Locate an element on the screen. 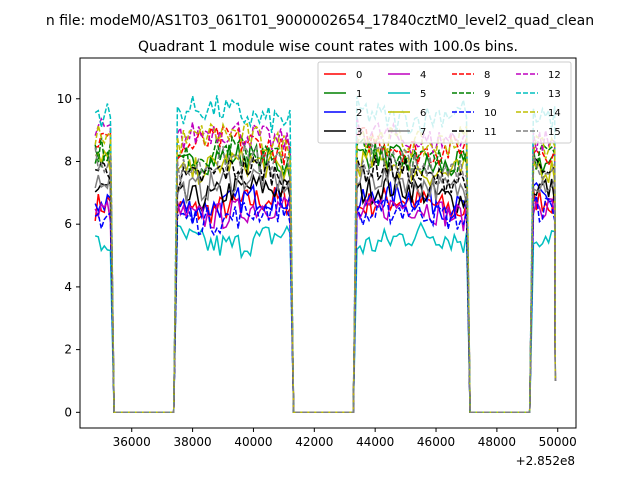  legend-label-5: 5 is located at coordinates (423, 94).